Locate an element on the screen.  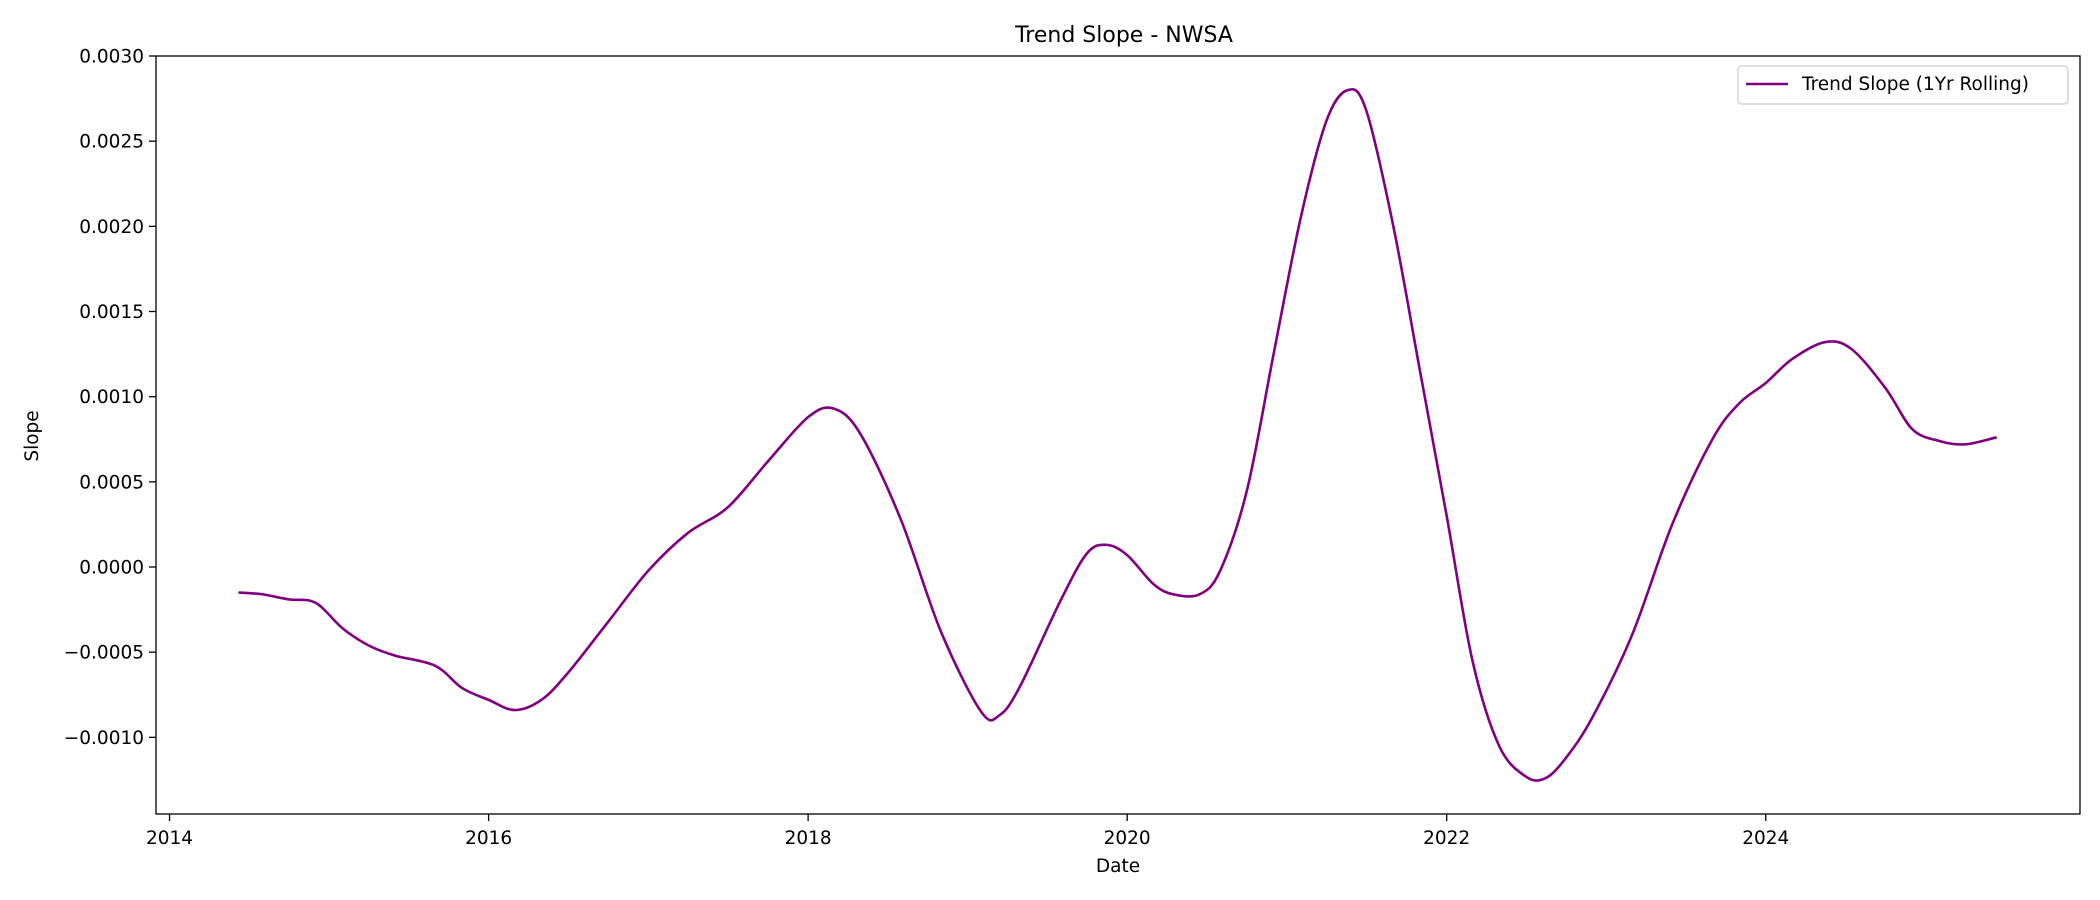
y-tick-label: −0.0005 is located at coordinates (104, 653).